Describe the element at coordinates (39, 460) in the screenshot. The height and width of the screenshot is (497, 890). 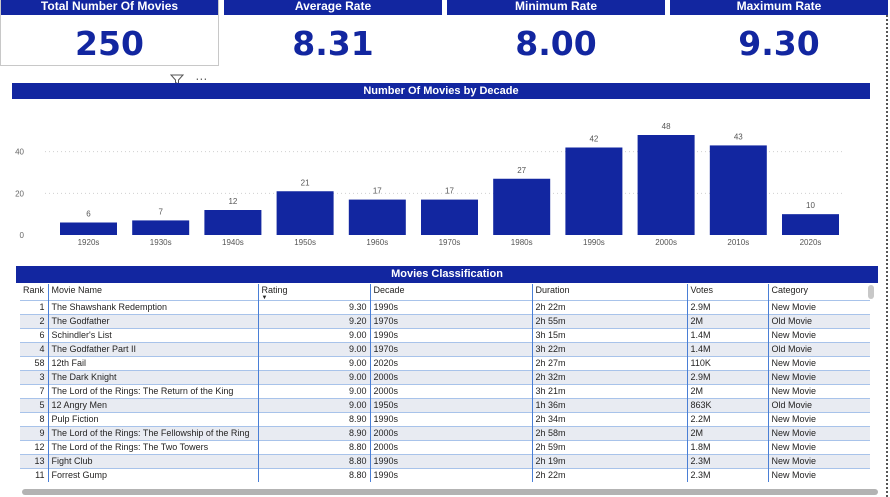
I see `cell-rank: 13` at that location.